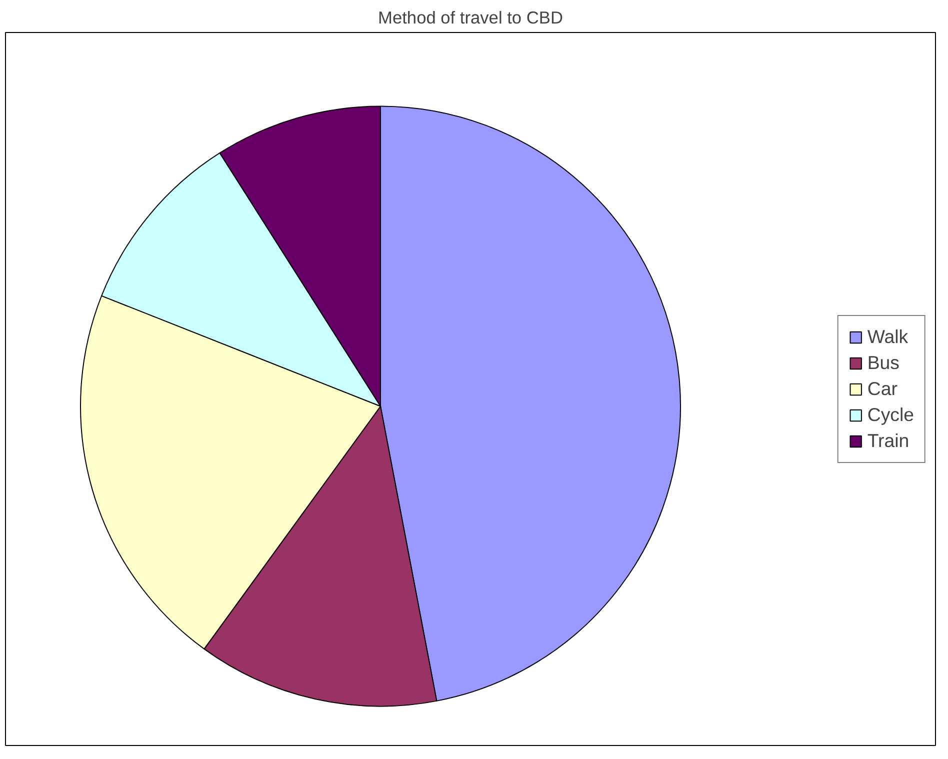  Describe the element at coordinates (890, 415) in the screenshot. I see `legend-label: Cycle` at that location.